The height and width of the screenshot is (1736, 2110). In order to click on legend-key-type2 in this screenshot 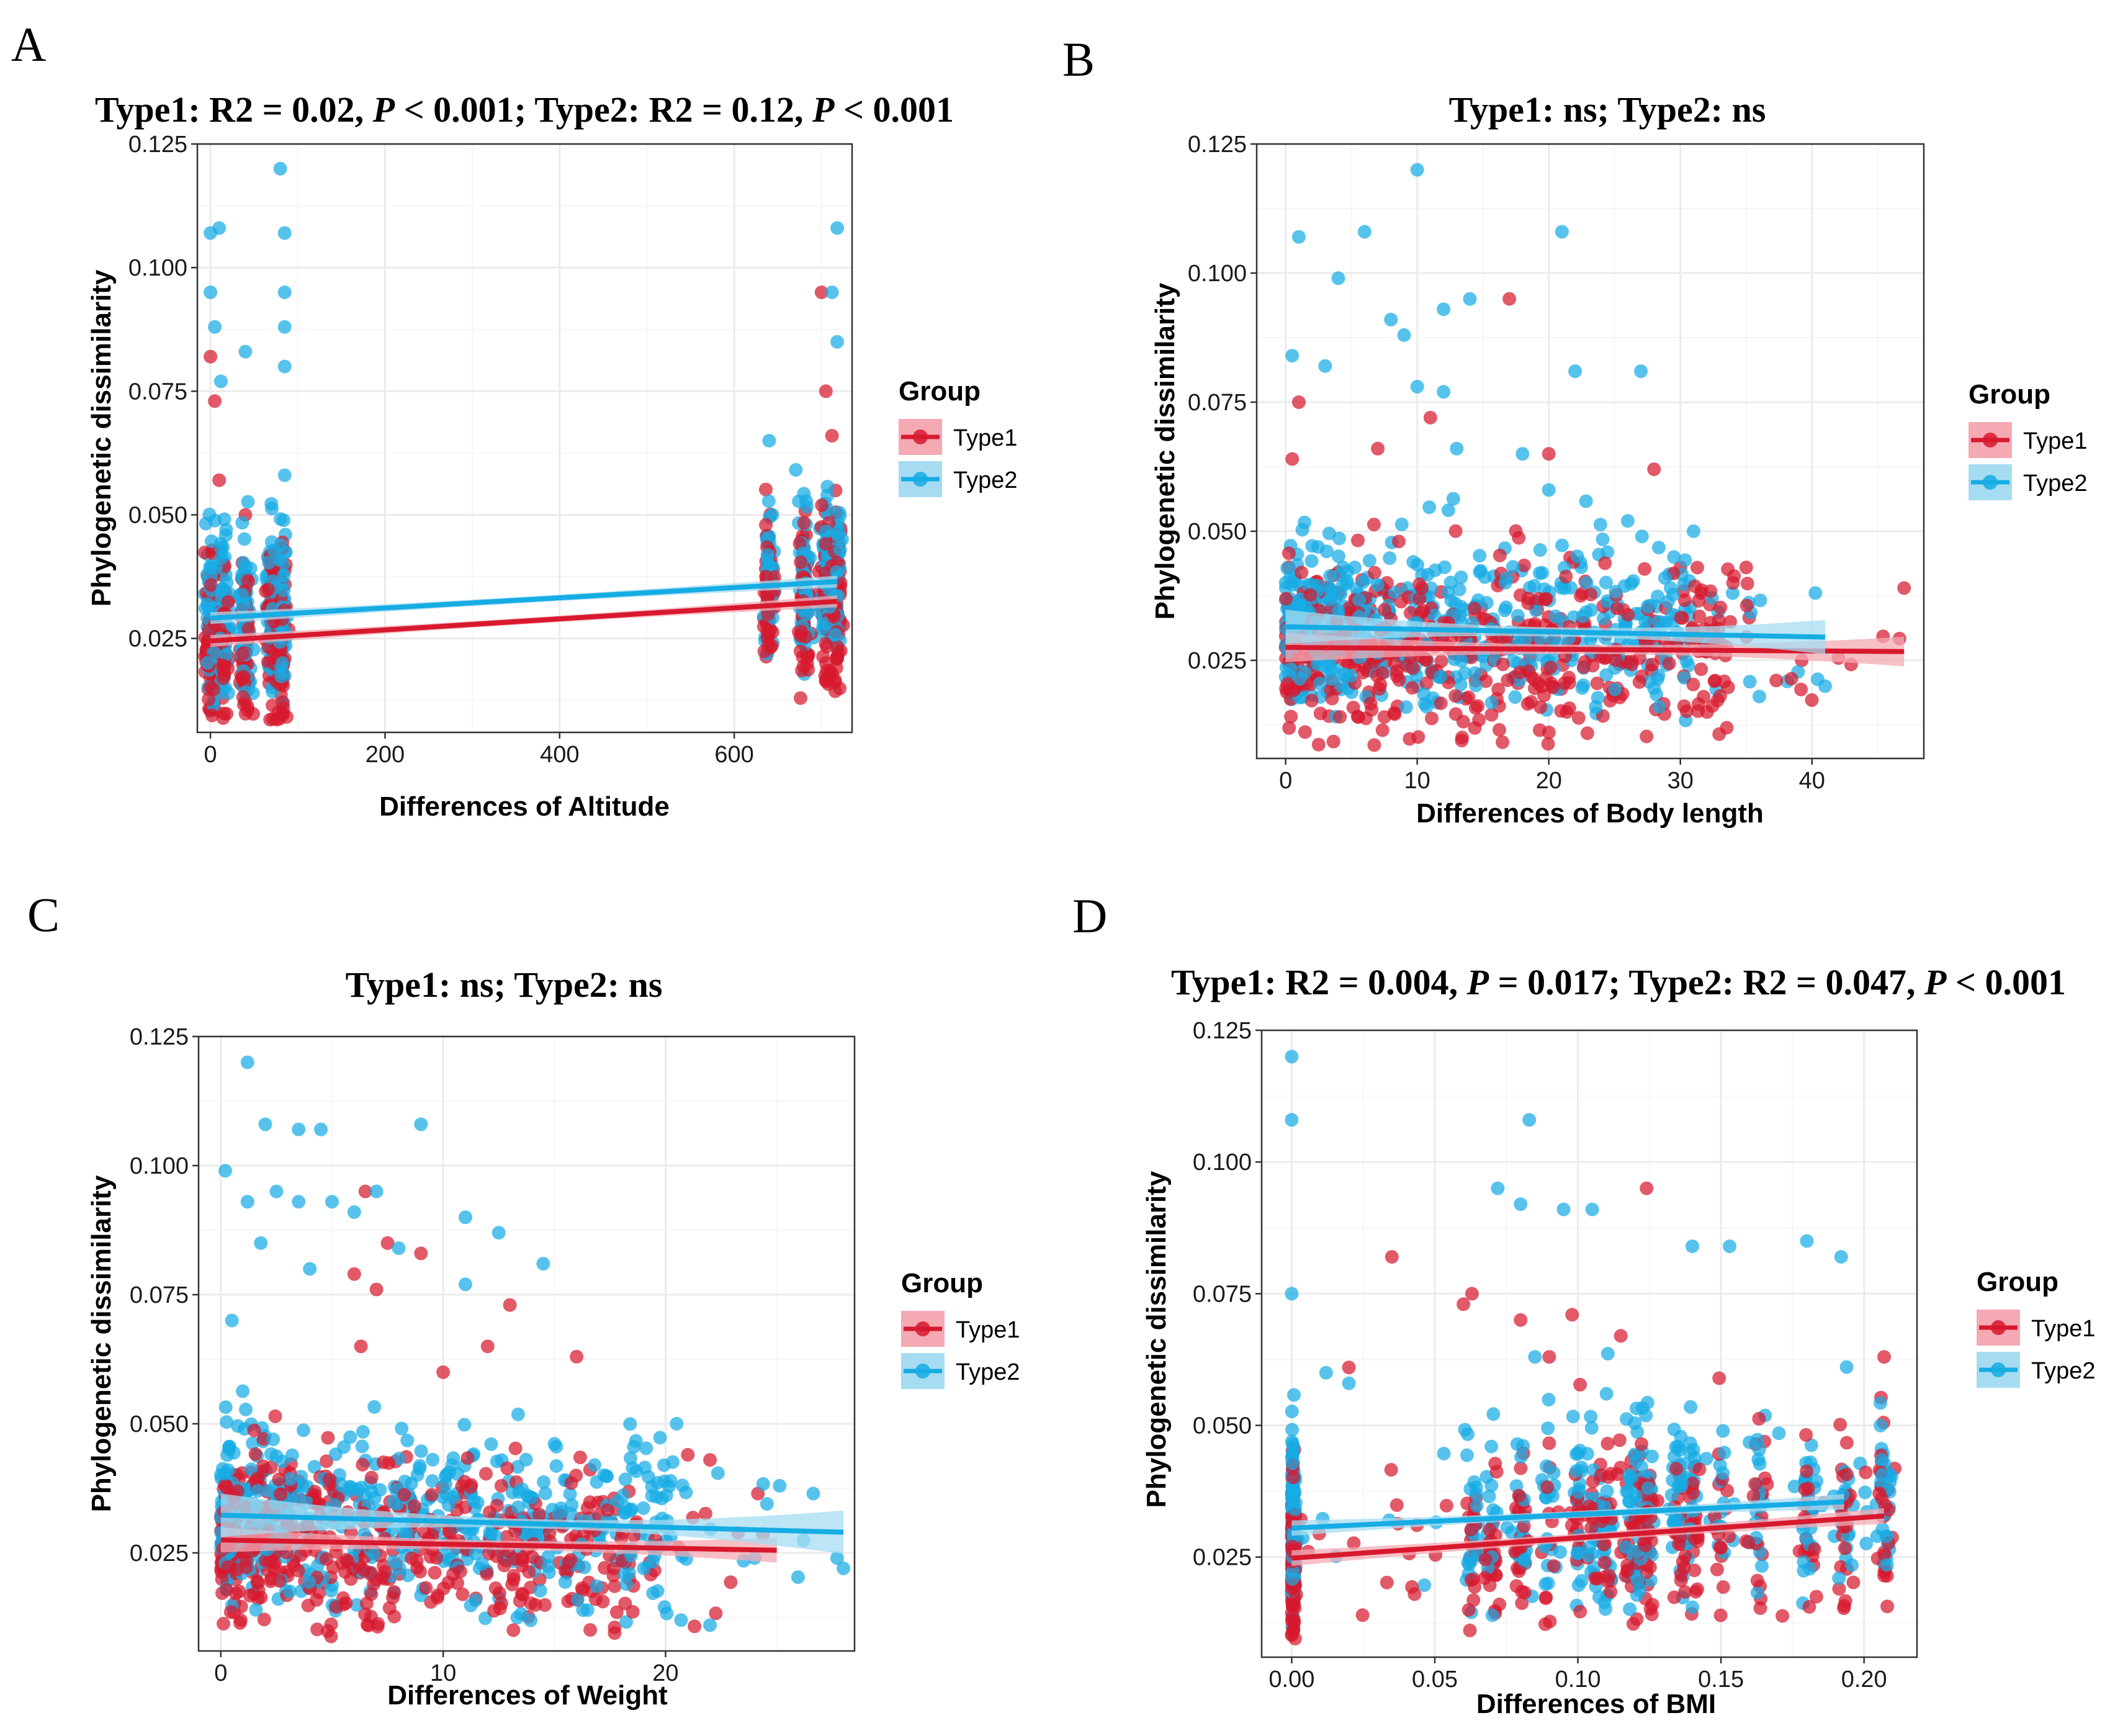, I will do `click(920, 479)`.